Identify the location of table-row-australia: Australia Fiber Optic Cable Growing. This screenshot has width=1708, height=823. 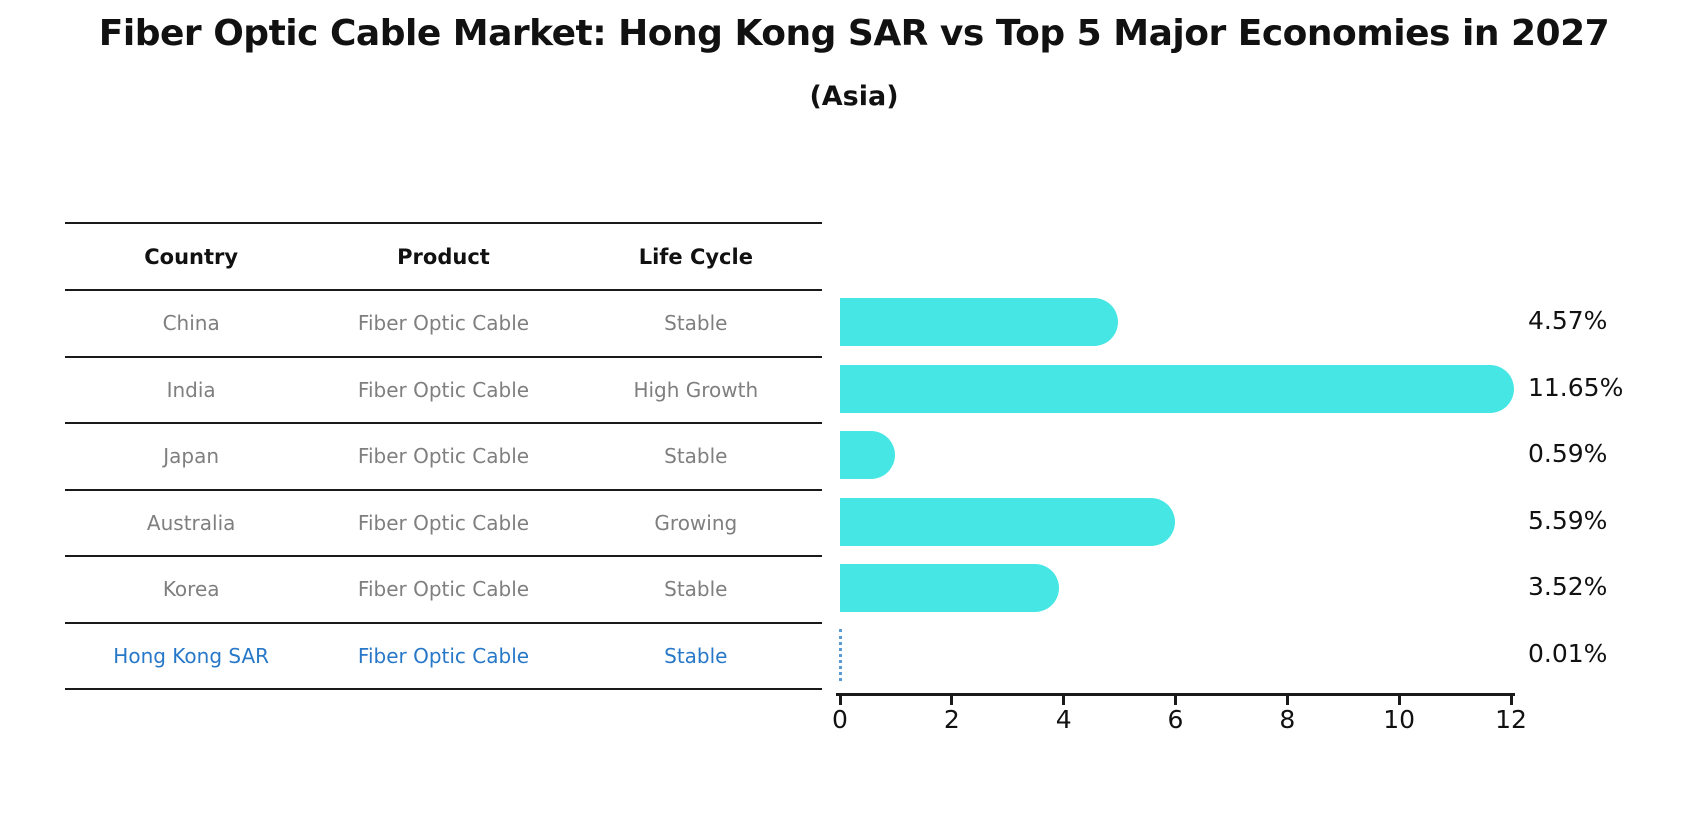
(443, 524).